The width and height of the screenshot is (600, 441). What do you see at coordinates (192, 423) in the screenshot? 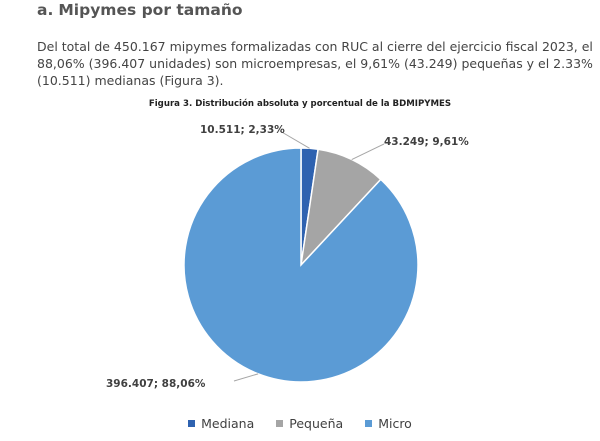
I see `legend-swatch-mediana` at bounding box center [192, 423].